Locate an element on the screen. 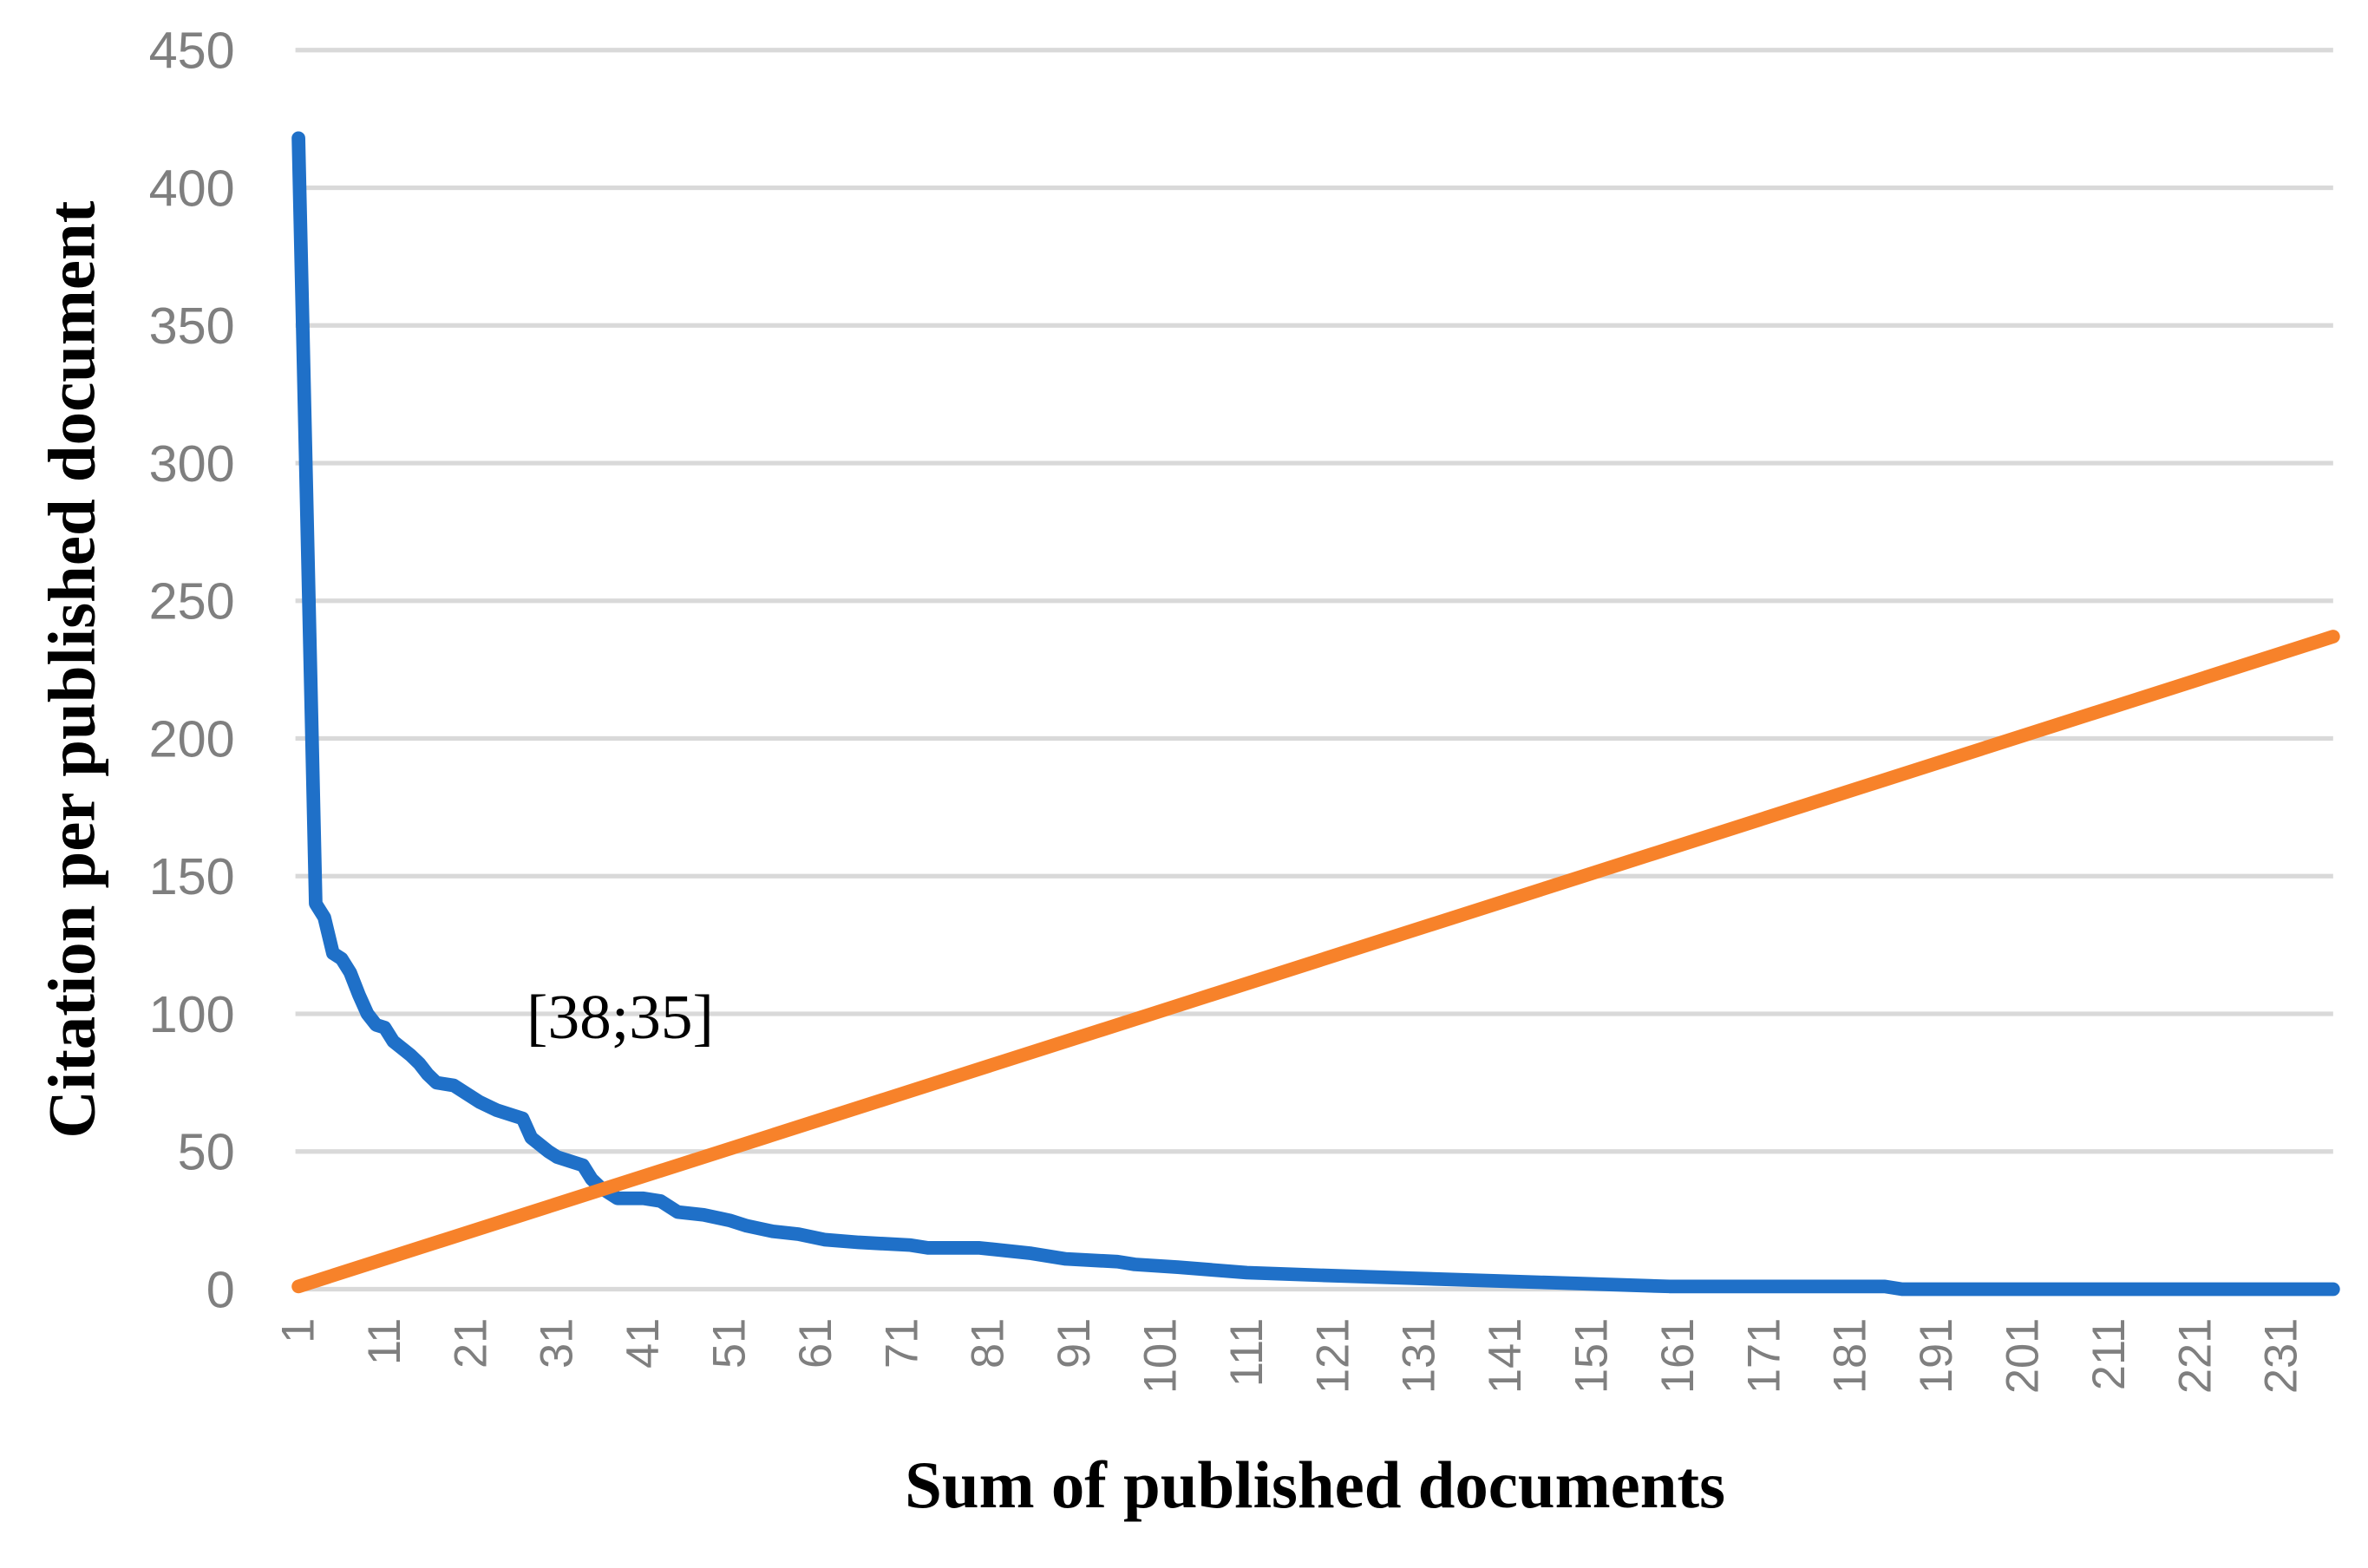 Image resolution: width=2368 pixels, height=1568 pixels. y-tick-label: 300 is located at coordinates (192, 464).